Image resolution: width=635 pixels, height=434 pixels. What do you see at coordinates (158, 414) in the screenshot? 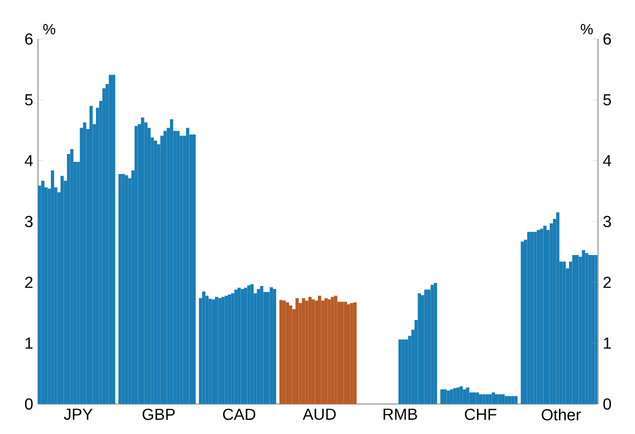
I see `x-tick-label: GBP` at bounding box center [158, 414].